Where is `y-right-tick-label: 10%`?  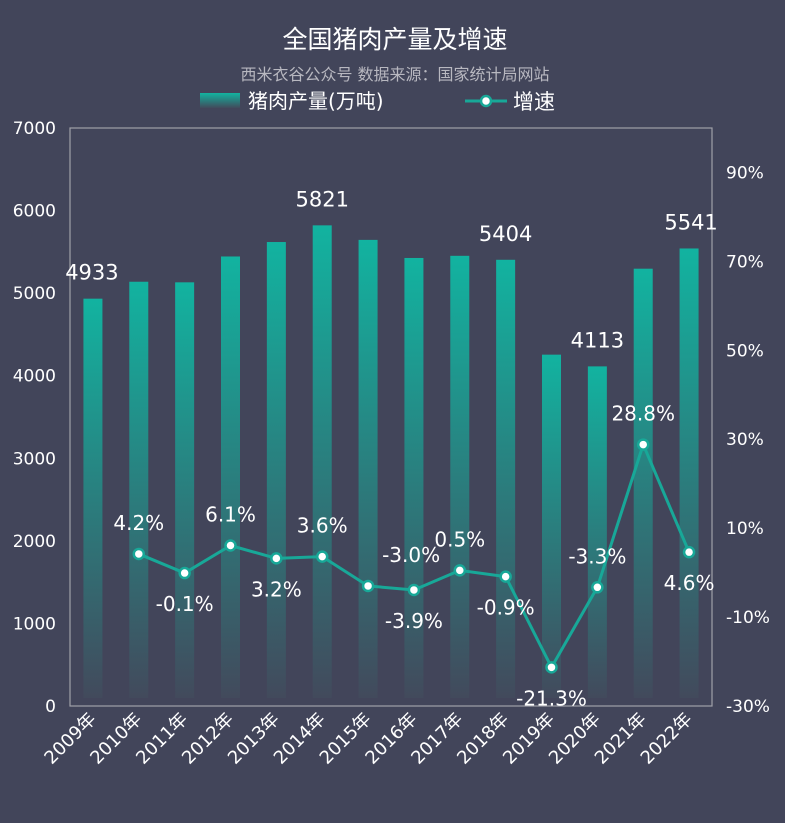 y-right-tick-label: 10% is located at coordinates (745, 529).